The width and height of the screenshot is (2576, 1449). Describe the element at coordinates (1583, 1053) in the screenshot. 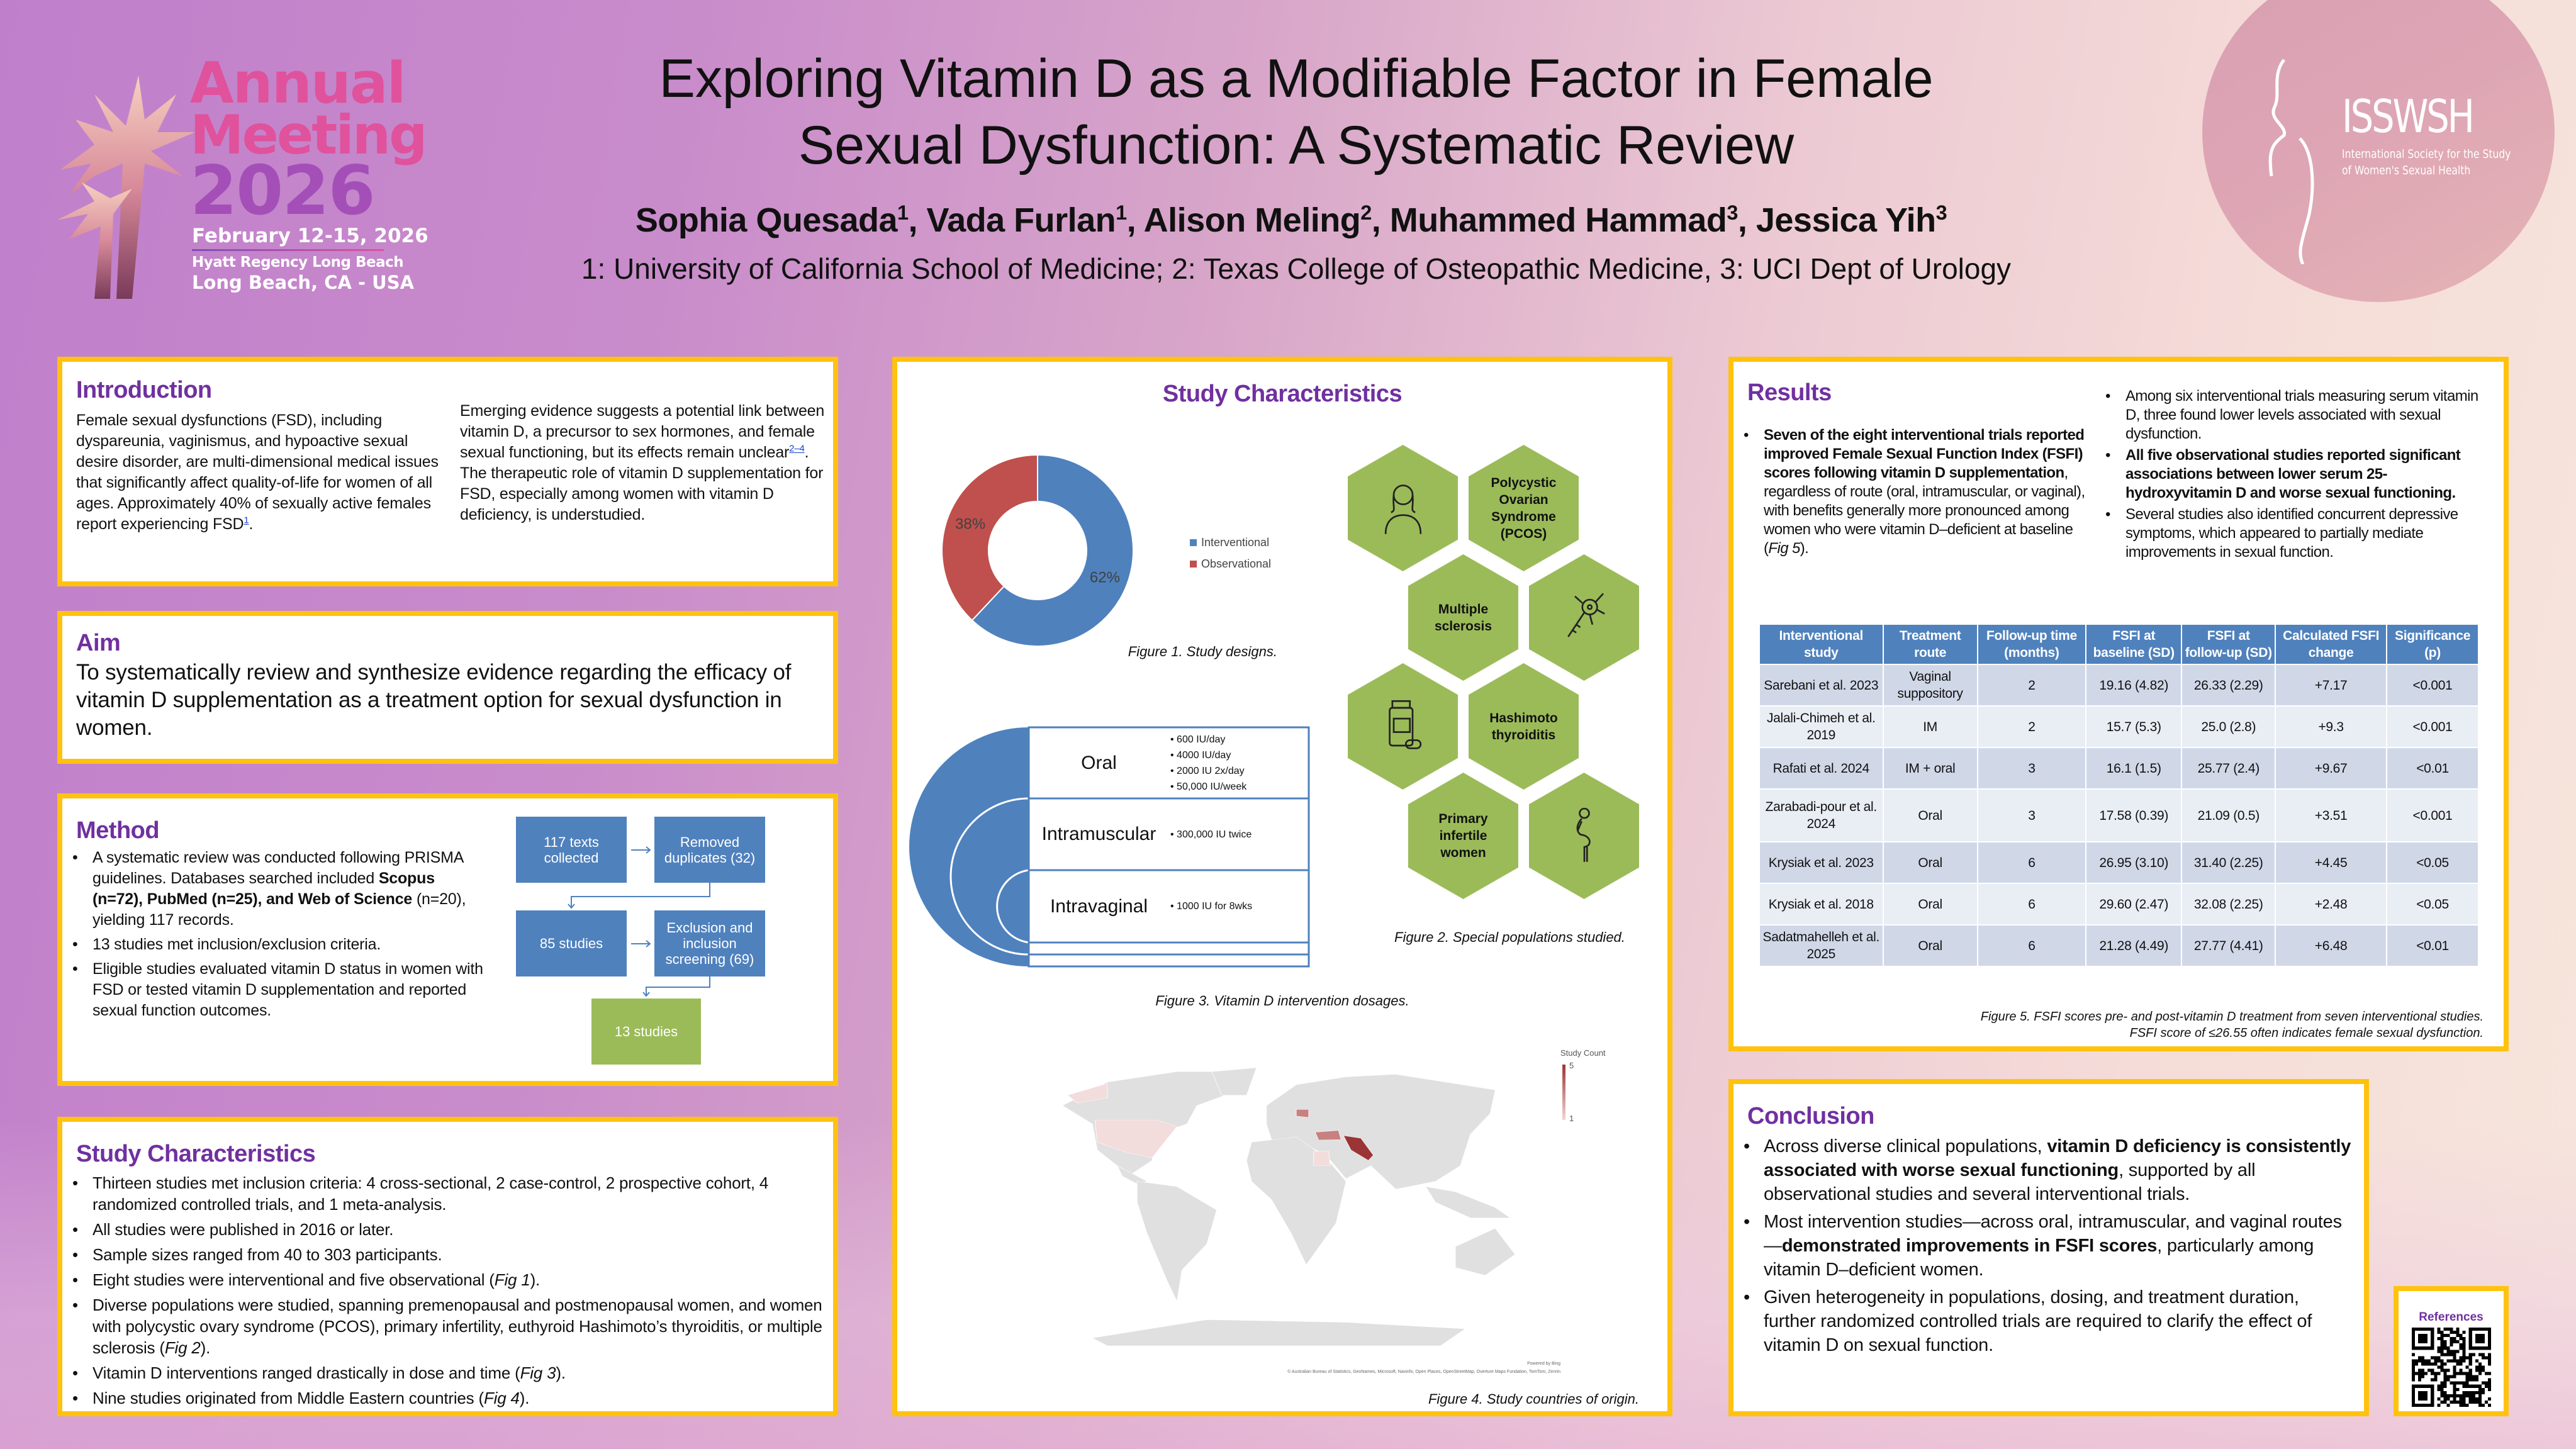

I see `map-legend-title: Study Count` at that location.